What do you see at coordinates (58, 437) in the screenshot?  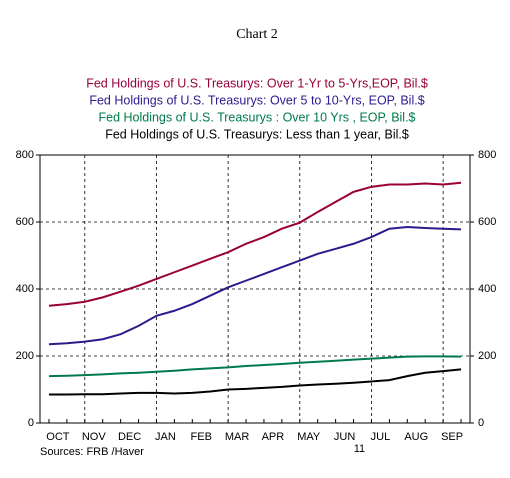 I see `x-tick-label: OCT` at bounding box center [58, 437].